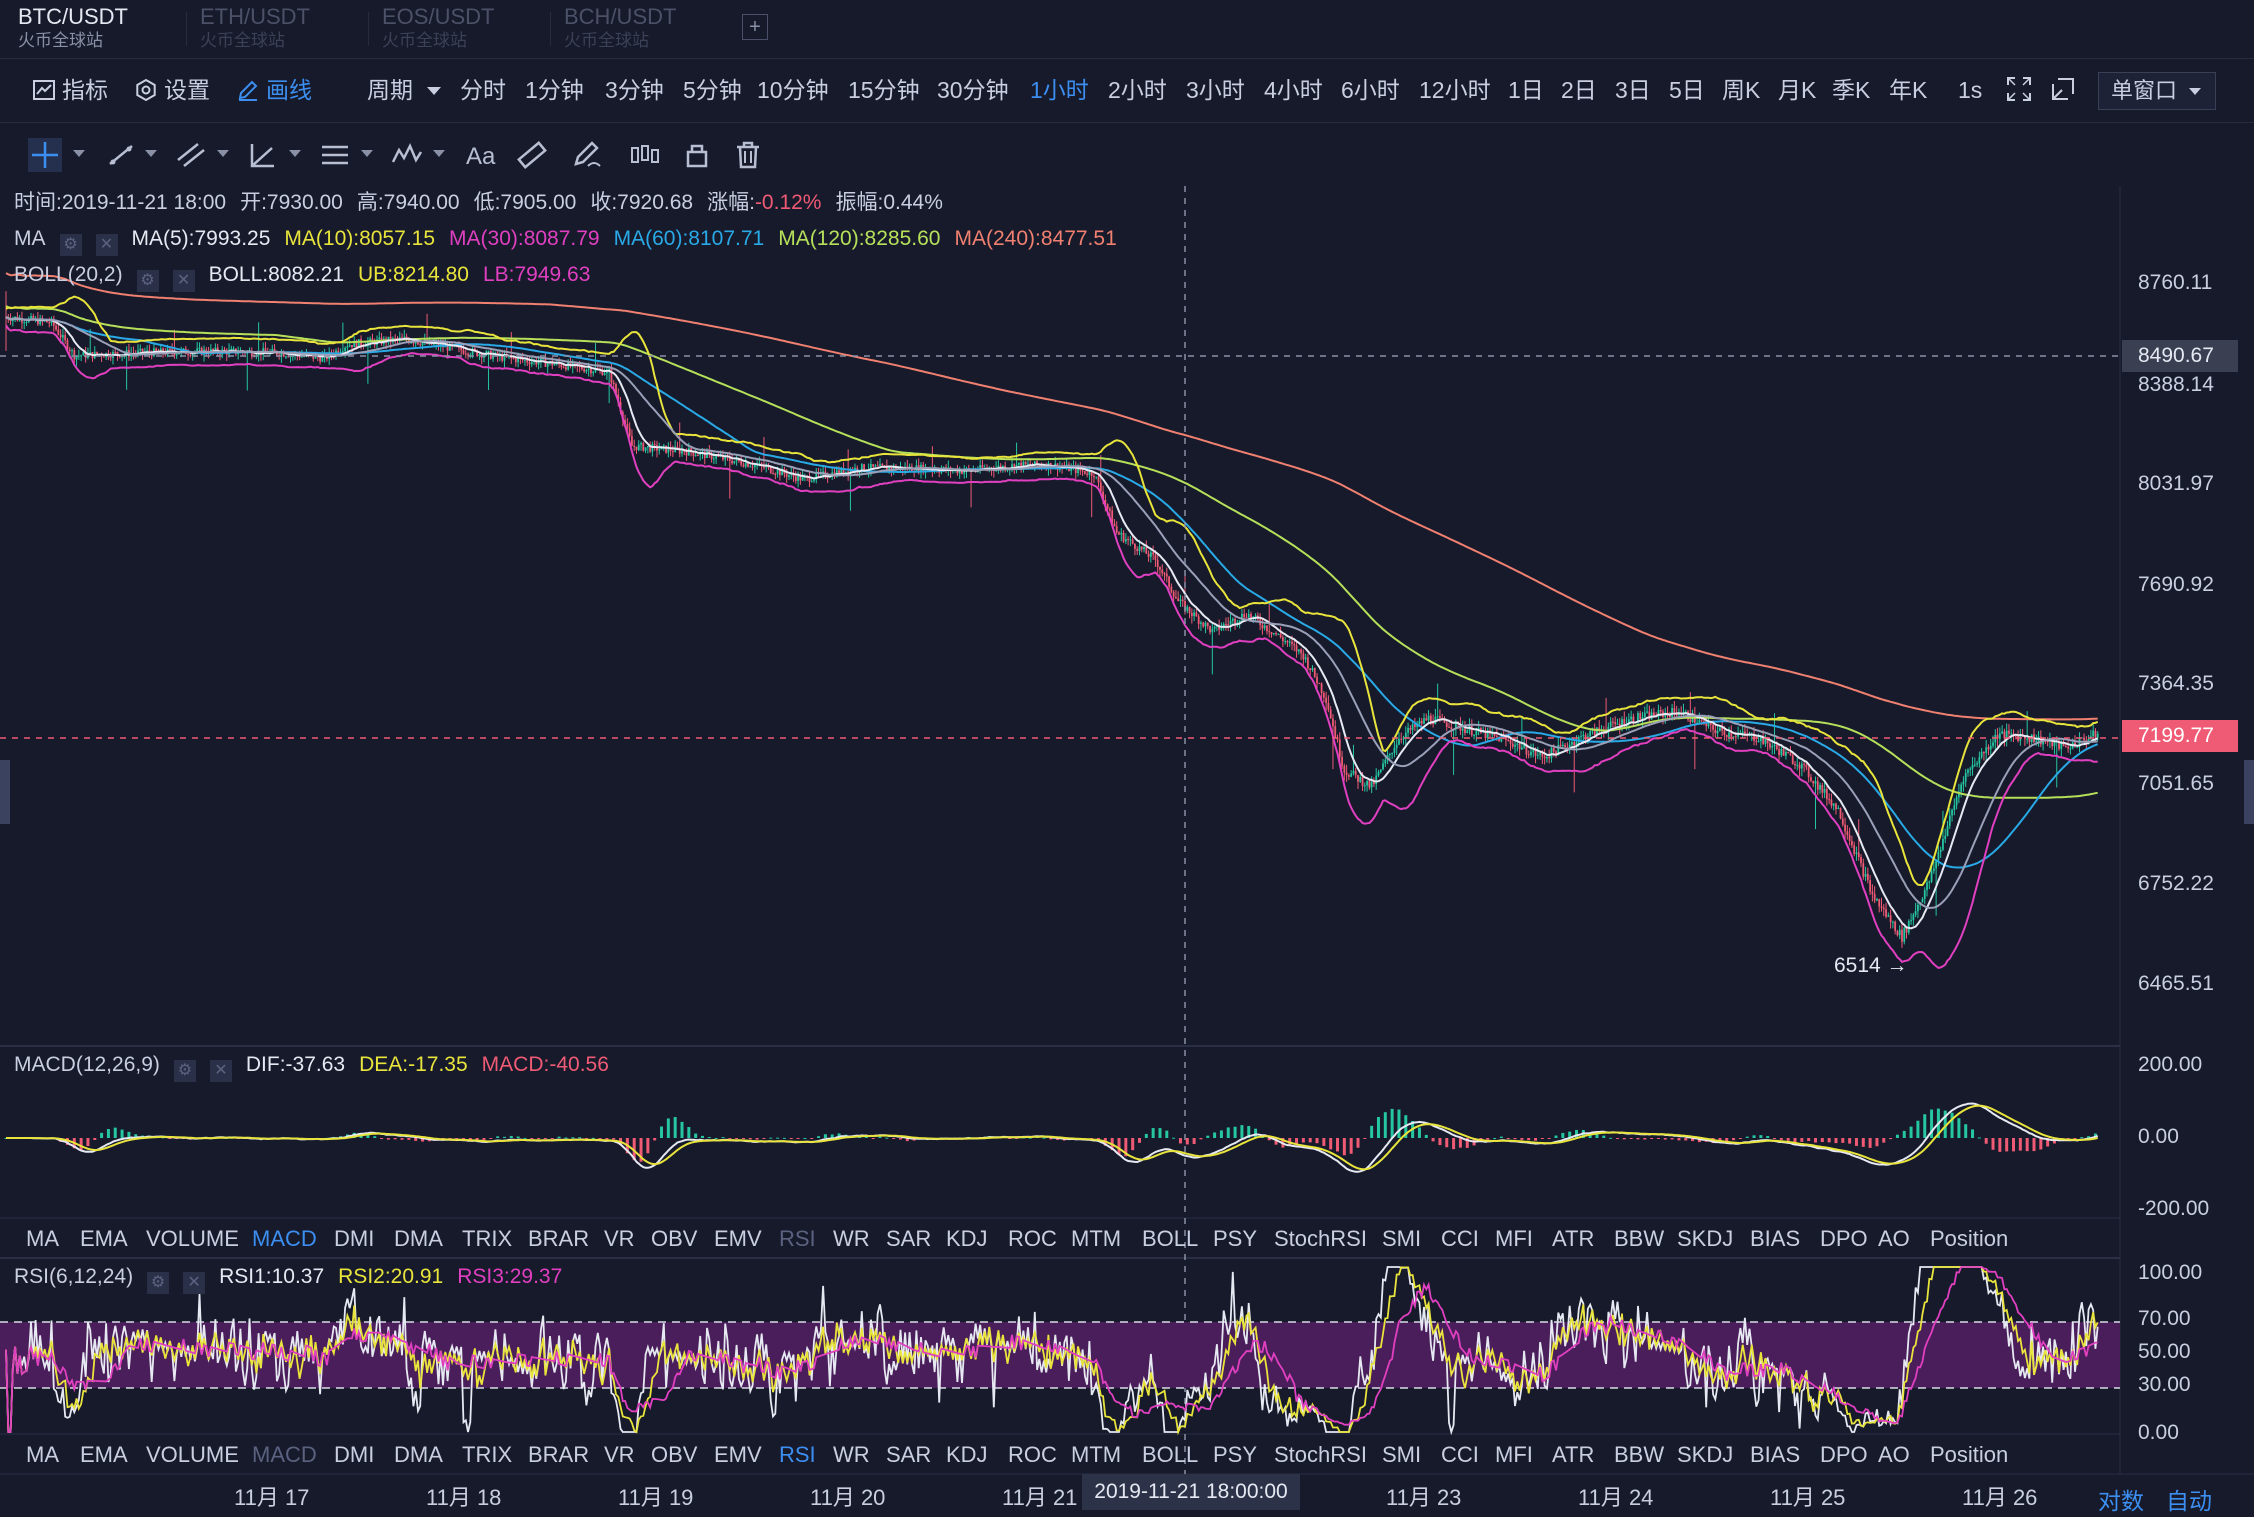 This screenshot has width=2254, height=1517. Describe the element at coordinates (1633, 90) in the screenshot. I see `period-option: 3日` at that location.